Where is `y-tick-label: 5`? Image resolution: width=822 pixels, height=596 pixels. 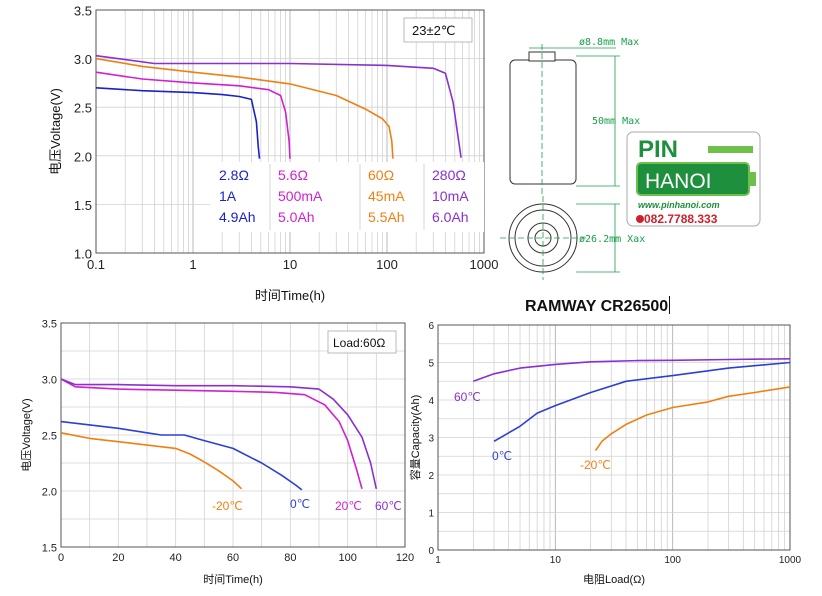
y-tick-label: 5 is located at coordinates (431, 364).